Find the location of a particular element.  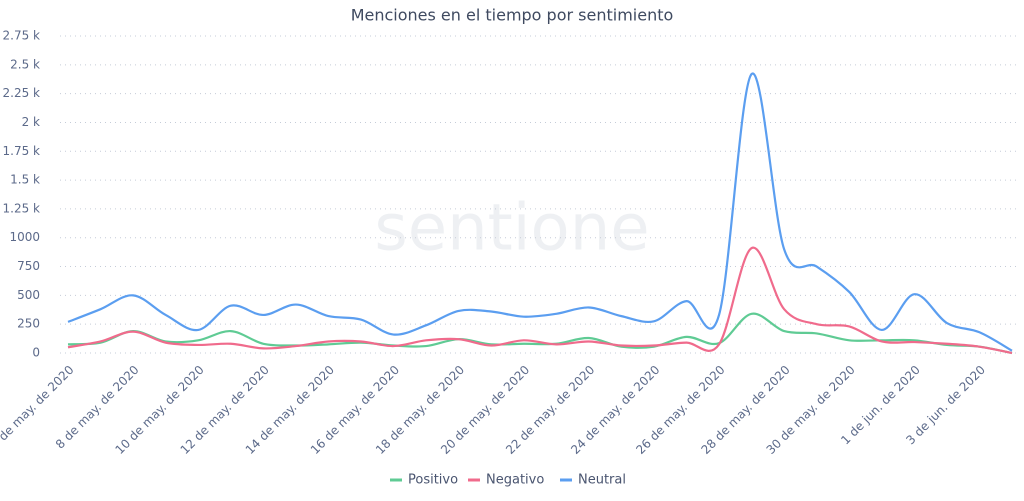

y-tick-label: 2.5 k is located at coordinates (25, 64).